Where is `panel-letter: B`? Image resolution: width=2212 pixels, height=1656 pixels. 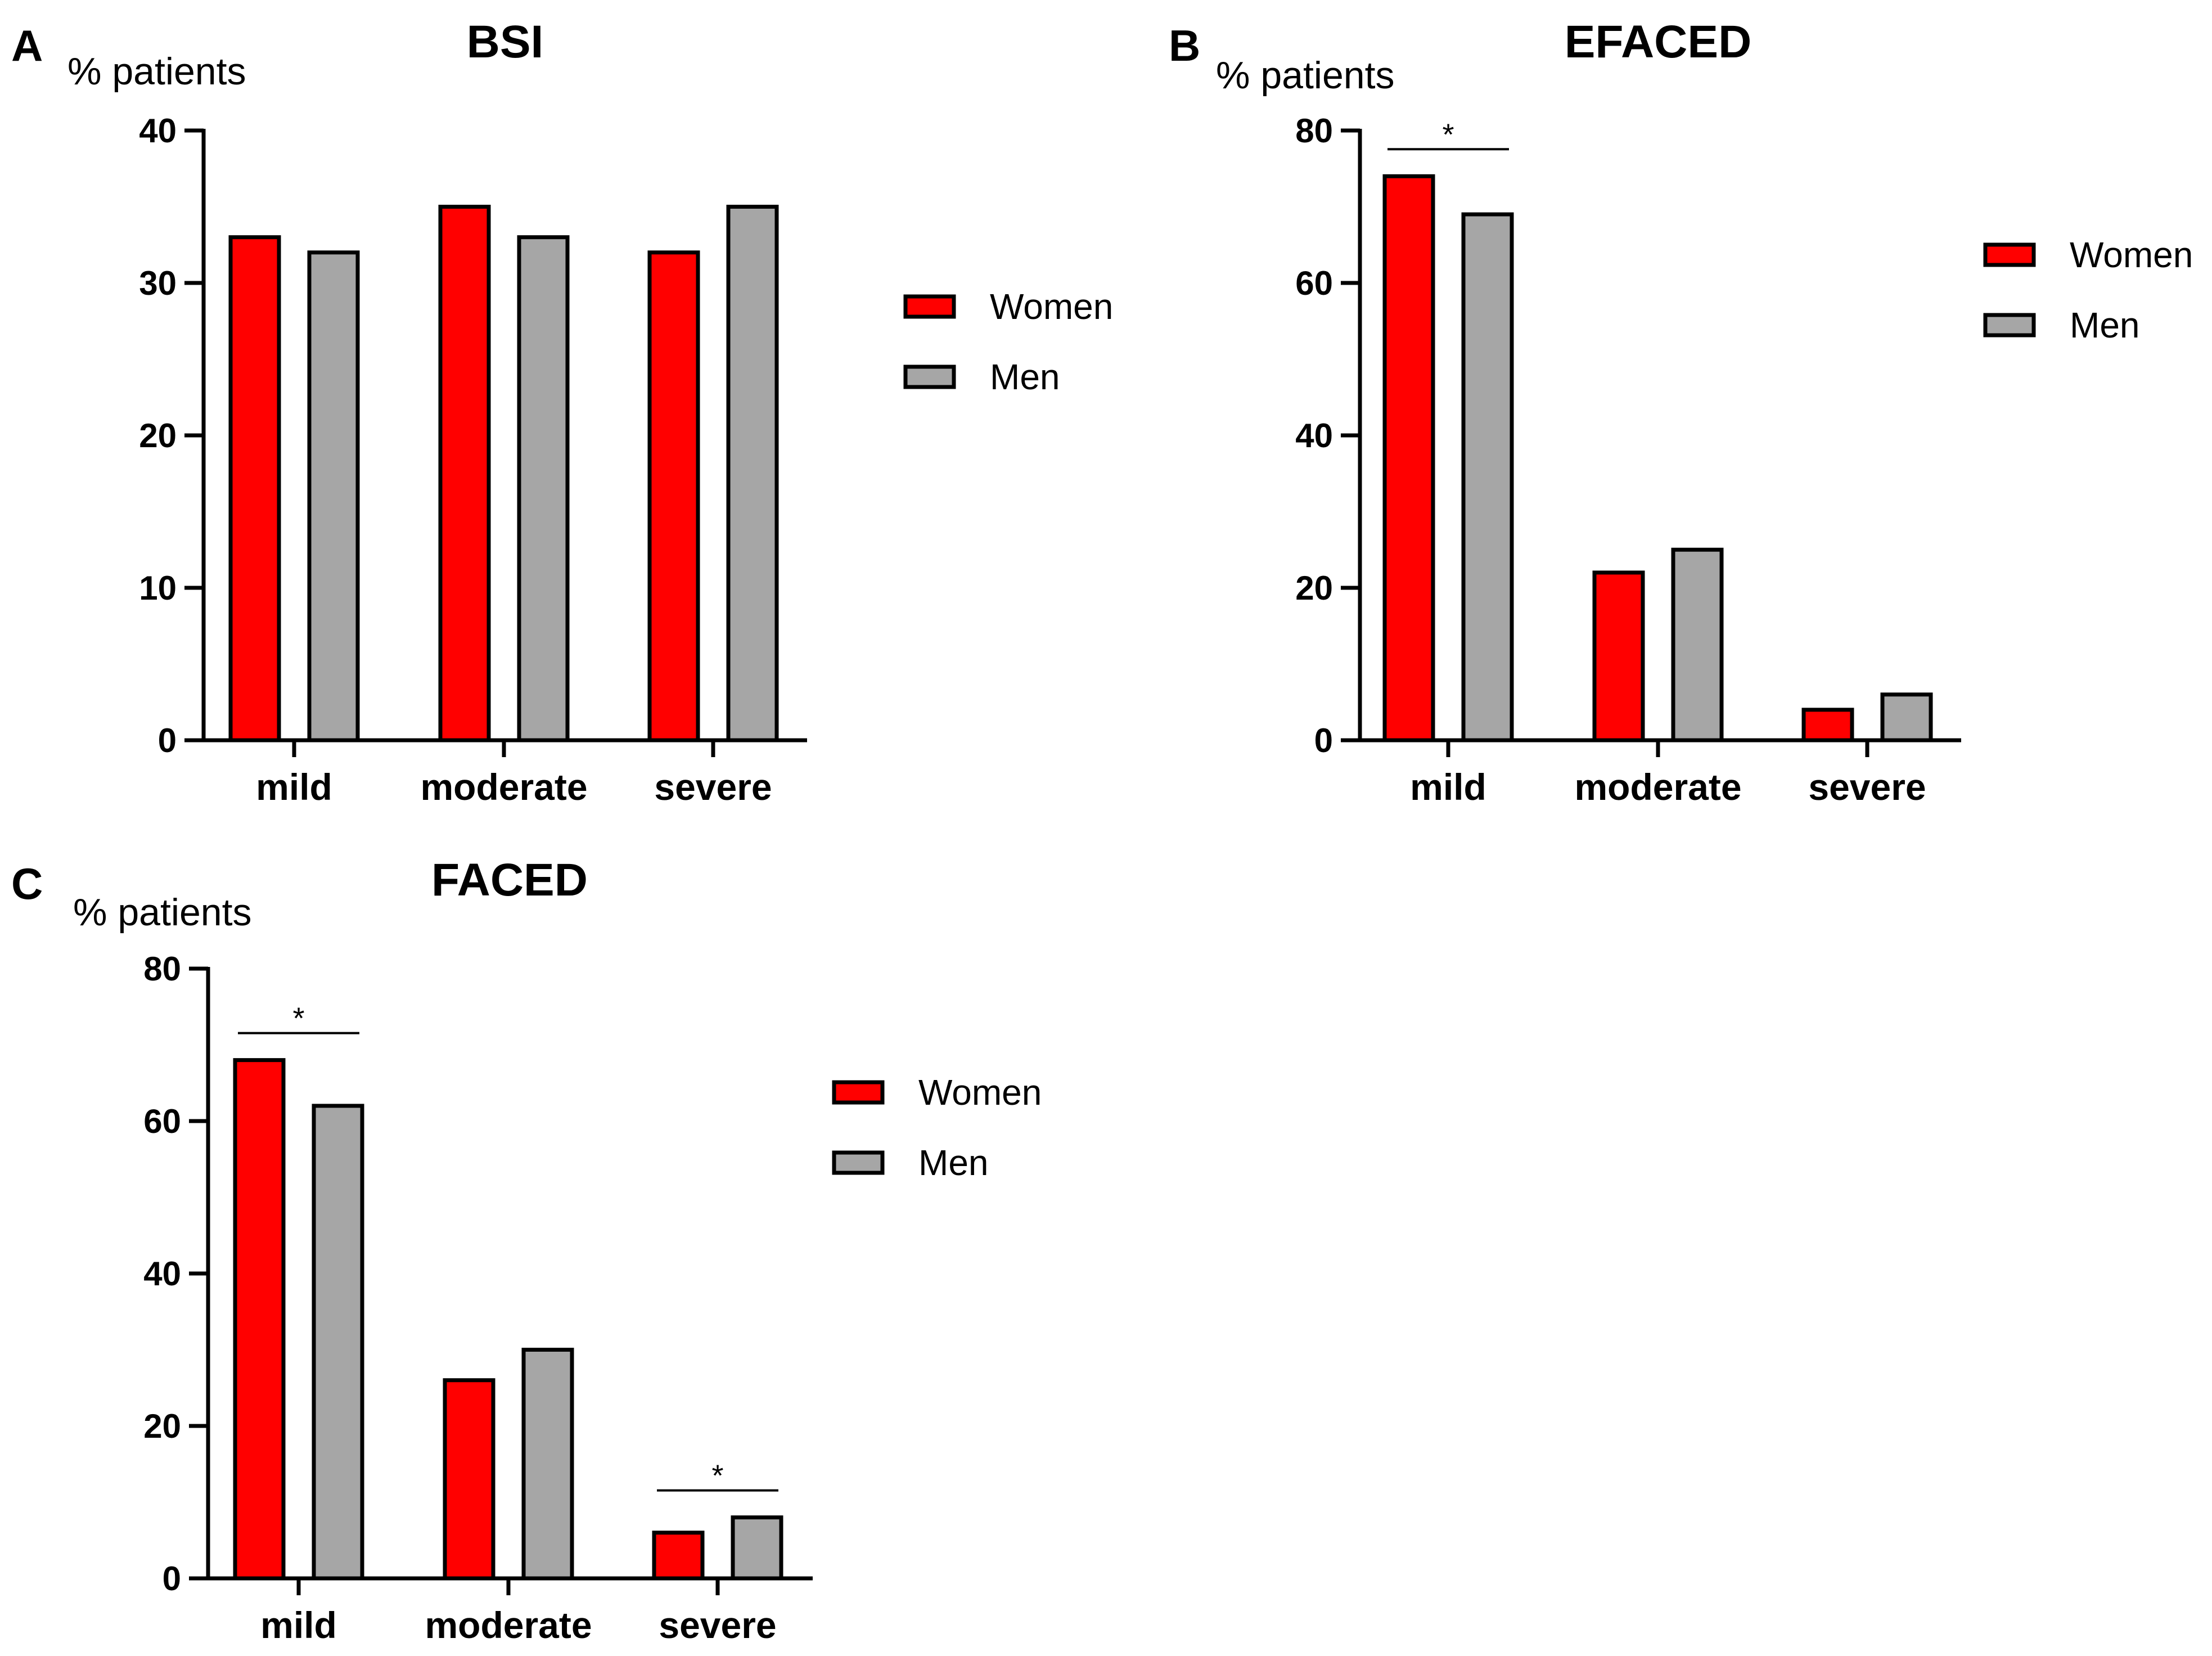 panel-letter: B is located at coordinates (1184, 45).